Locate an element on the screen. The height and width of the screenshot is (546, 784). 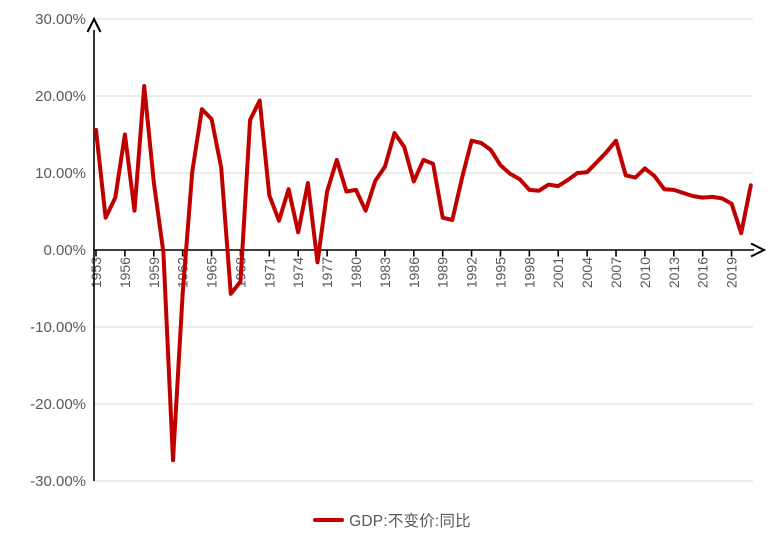
y-axis-tick-label: 0.00% is located at coordinates (64, 250).